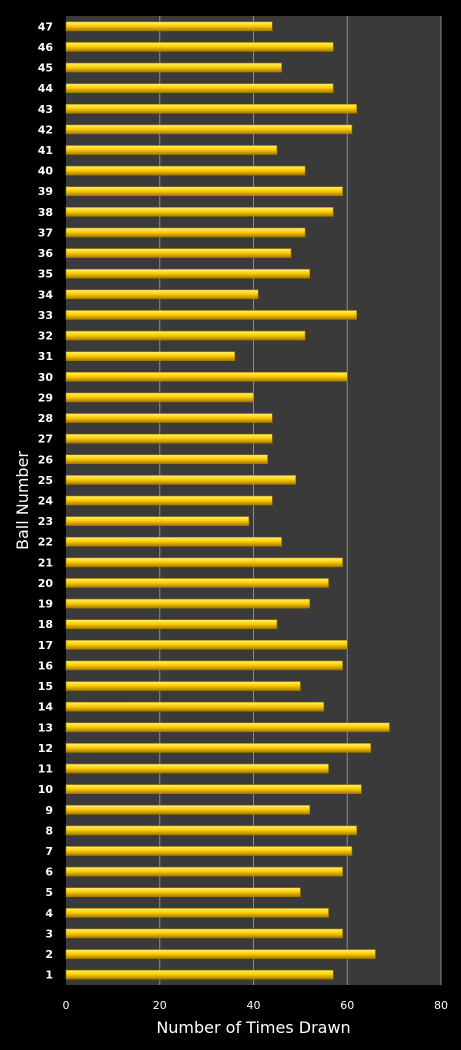 This screenshot has height=1050, width=461. I want to click on y-tick-label: 19, so click(45, 604).